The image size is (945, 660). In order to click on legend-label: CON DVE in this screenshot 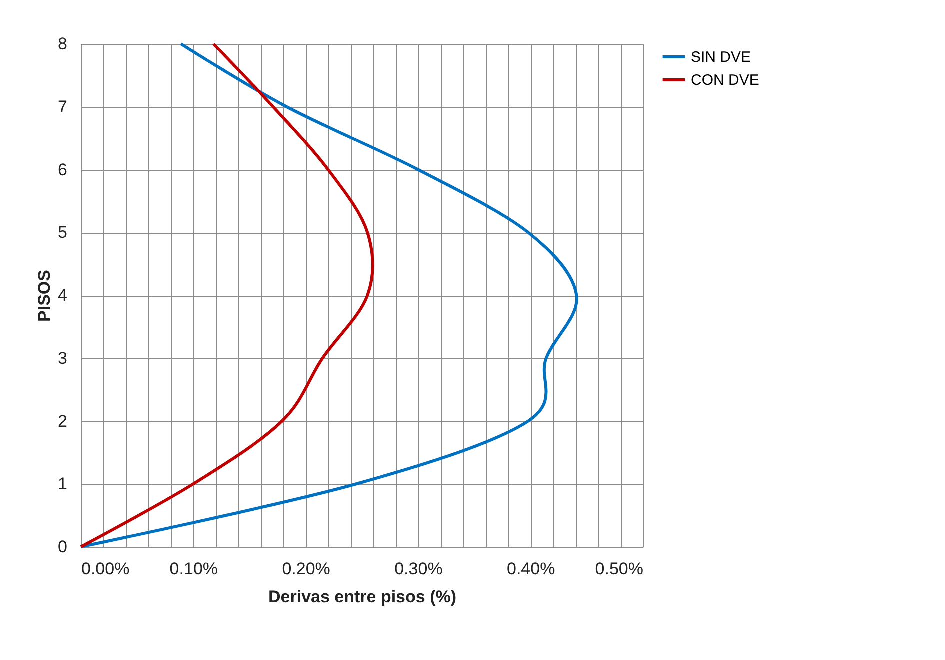, I will do `click(725, 80)`.